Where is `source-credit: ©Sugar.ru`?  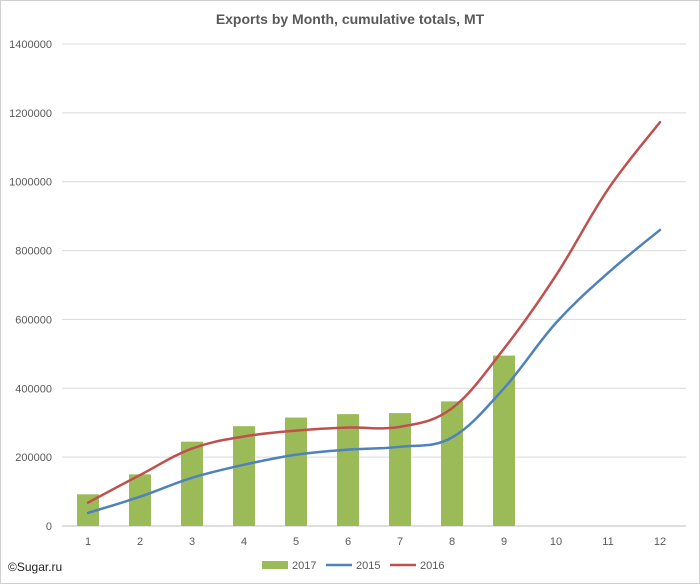 source-credit: ©Sugar.ru is located at coordinates (35, 567).